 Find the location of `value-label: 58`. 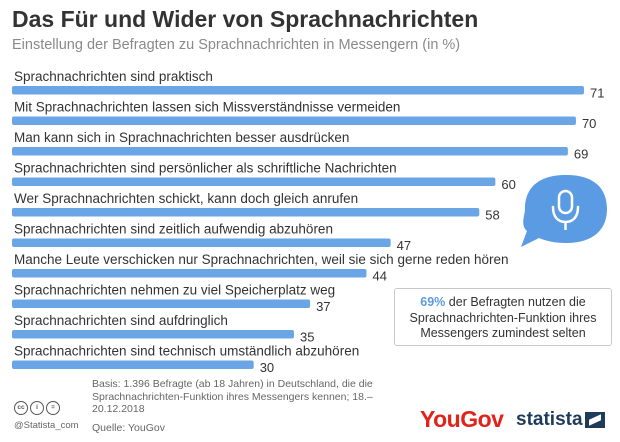

value-label: 58 is located at coordinates (492, 215).